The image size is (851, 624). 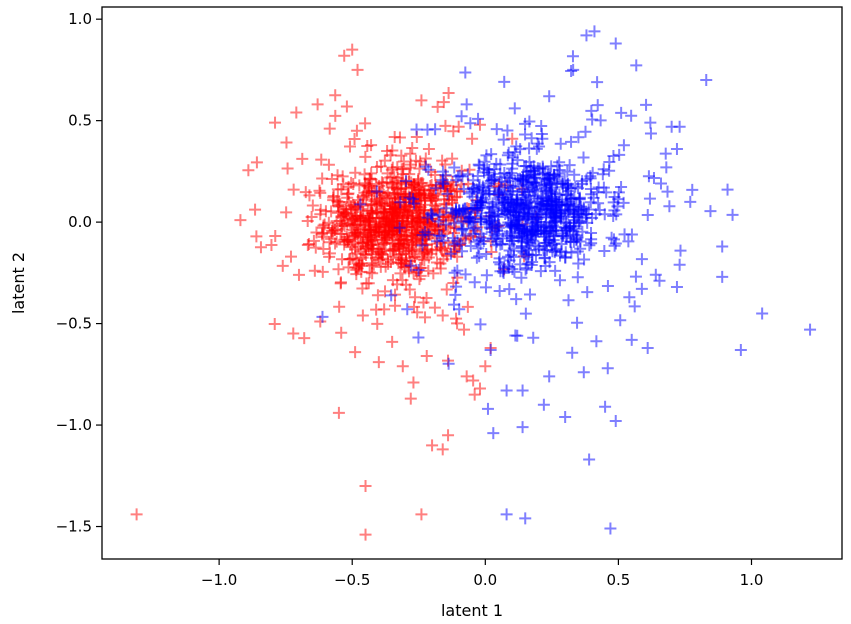 What do you see at coordinates (472, 610) in the screenshot?
I see `x-axis-label: latent 1` at bounding box center [472, 610].